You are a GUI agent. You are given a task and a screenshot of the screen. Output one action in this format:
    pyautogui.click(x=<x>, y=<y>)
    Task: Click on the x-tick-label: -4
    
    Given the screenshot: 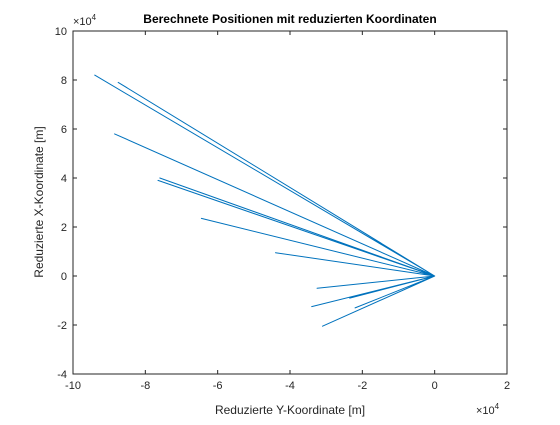 What is the action you would take?
    pyautogui.click(x=290, y=386)
    